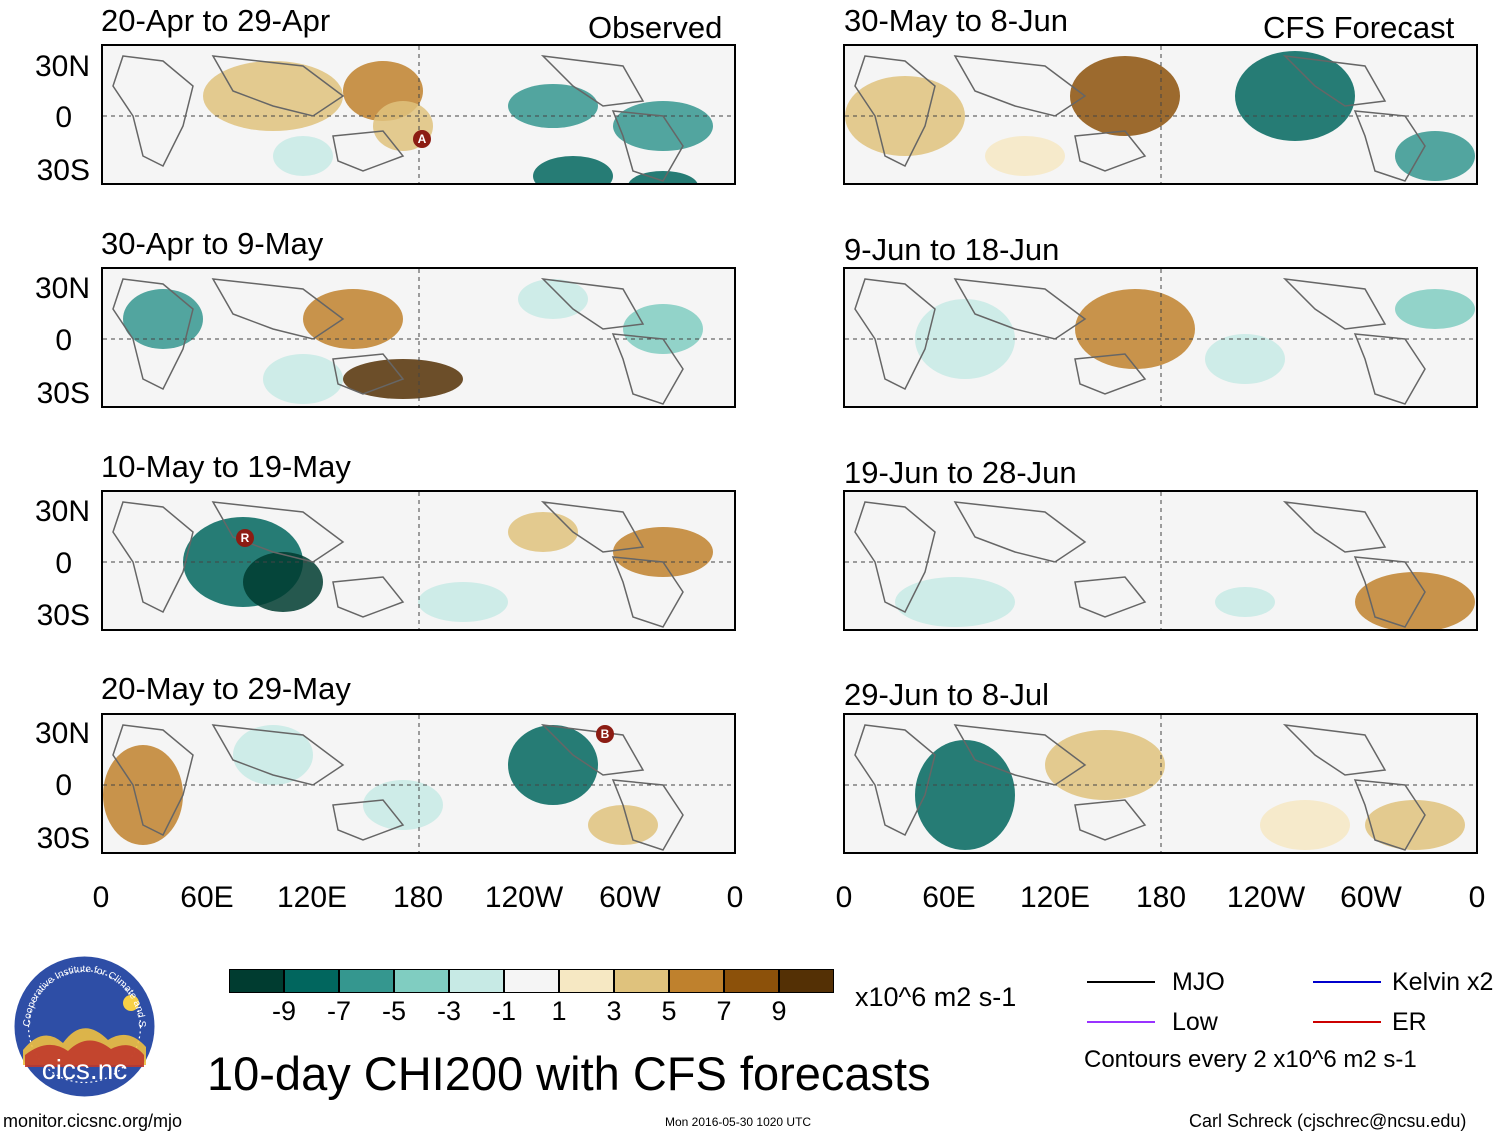  What do you see at coordinates (1359, 27) in the screenshot?
I see `forecast-header: CFS Forecast` at bounding box center [1359, 27].